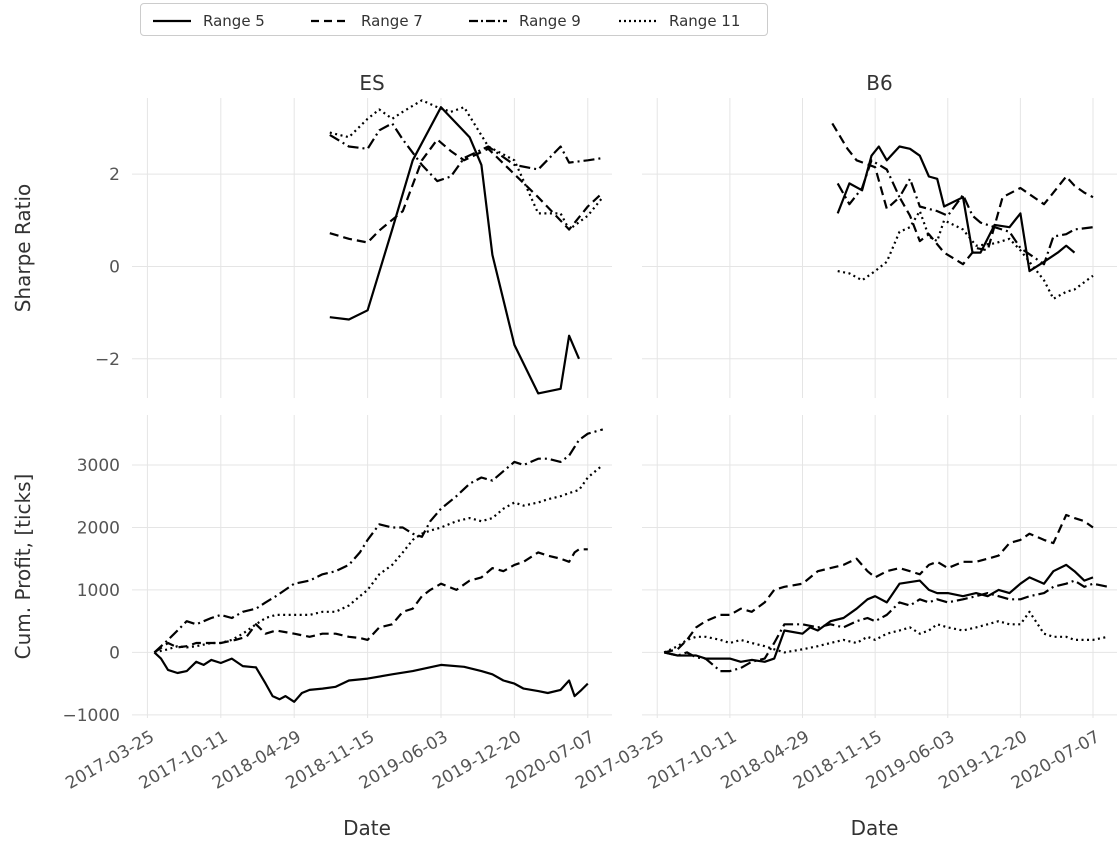  I want to click on legend-item-range-11: Range 11, so click(679, 20).